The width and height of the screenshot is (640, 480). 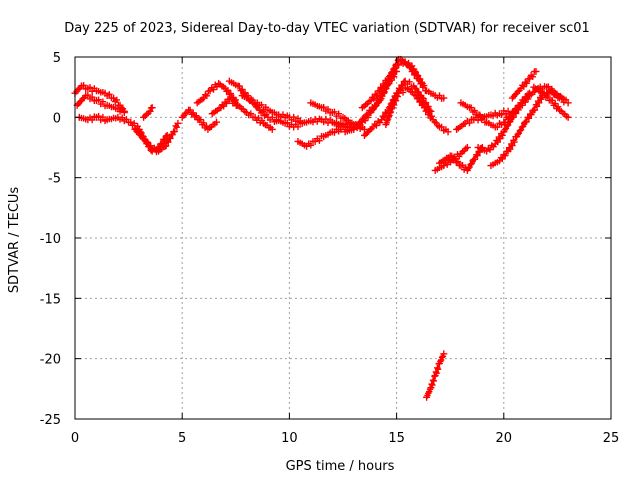 What do you see at coordinates (340, 466) in the screenshot?
I see `x-axis-title: GPS time / hours` at bounding box center [340, 466].